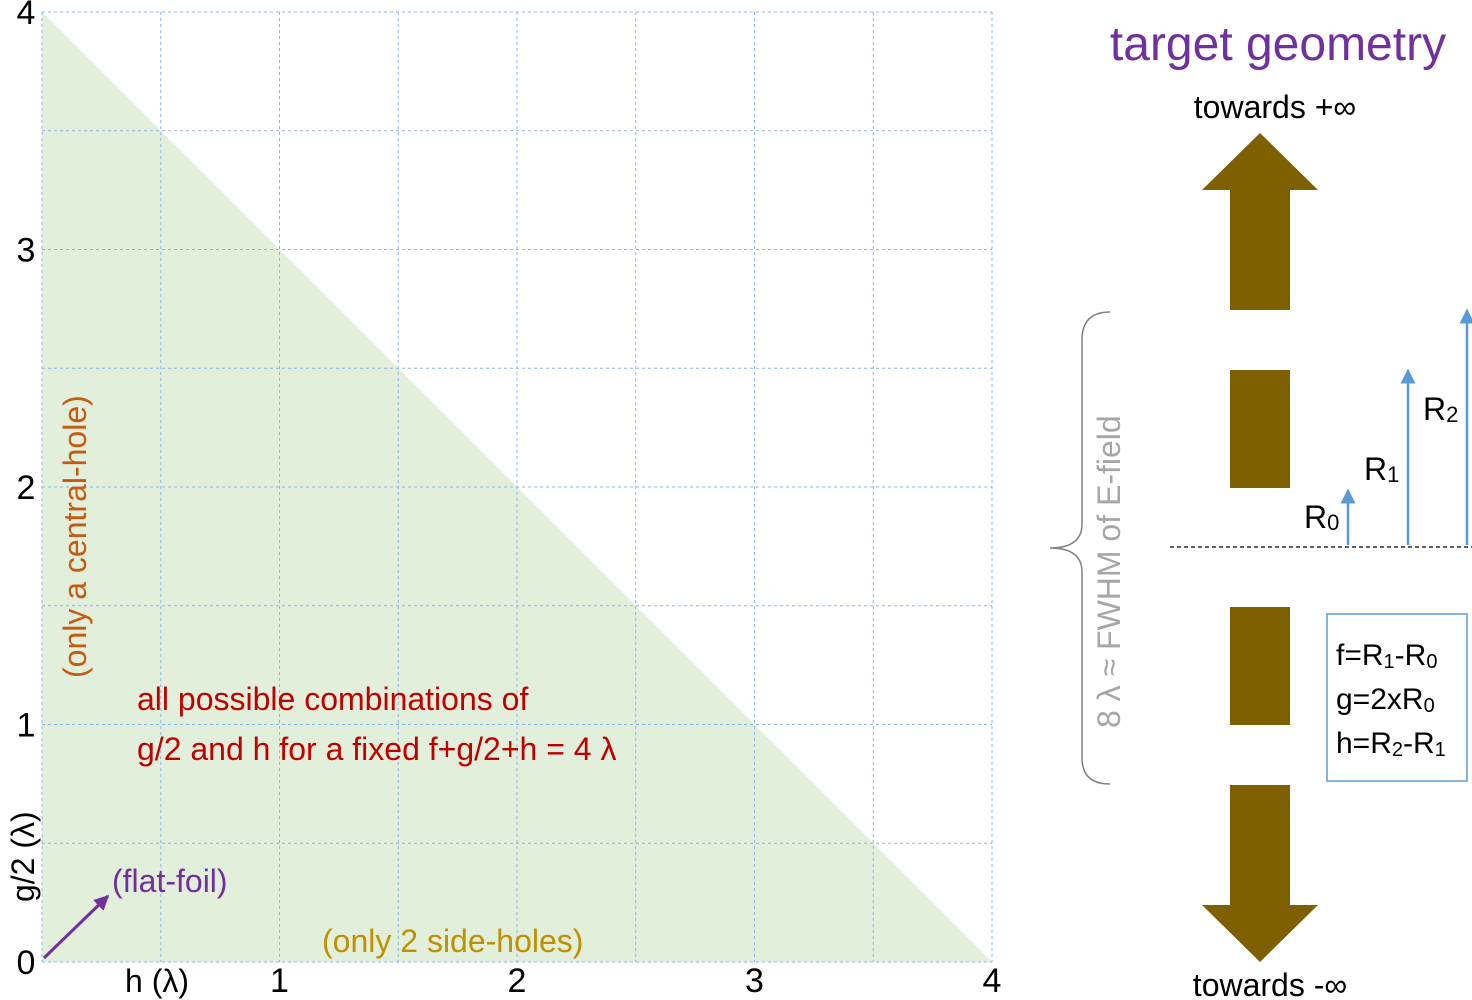 The width and height of the screenshot is (1472, 1000). Describe the element at coordinates (1386, 656) in the screenshot. I see `definition-line: f=R1​-R0​` at that location.